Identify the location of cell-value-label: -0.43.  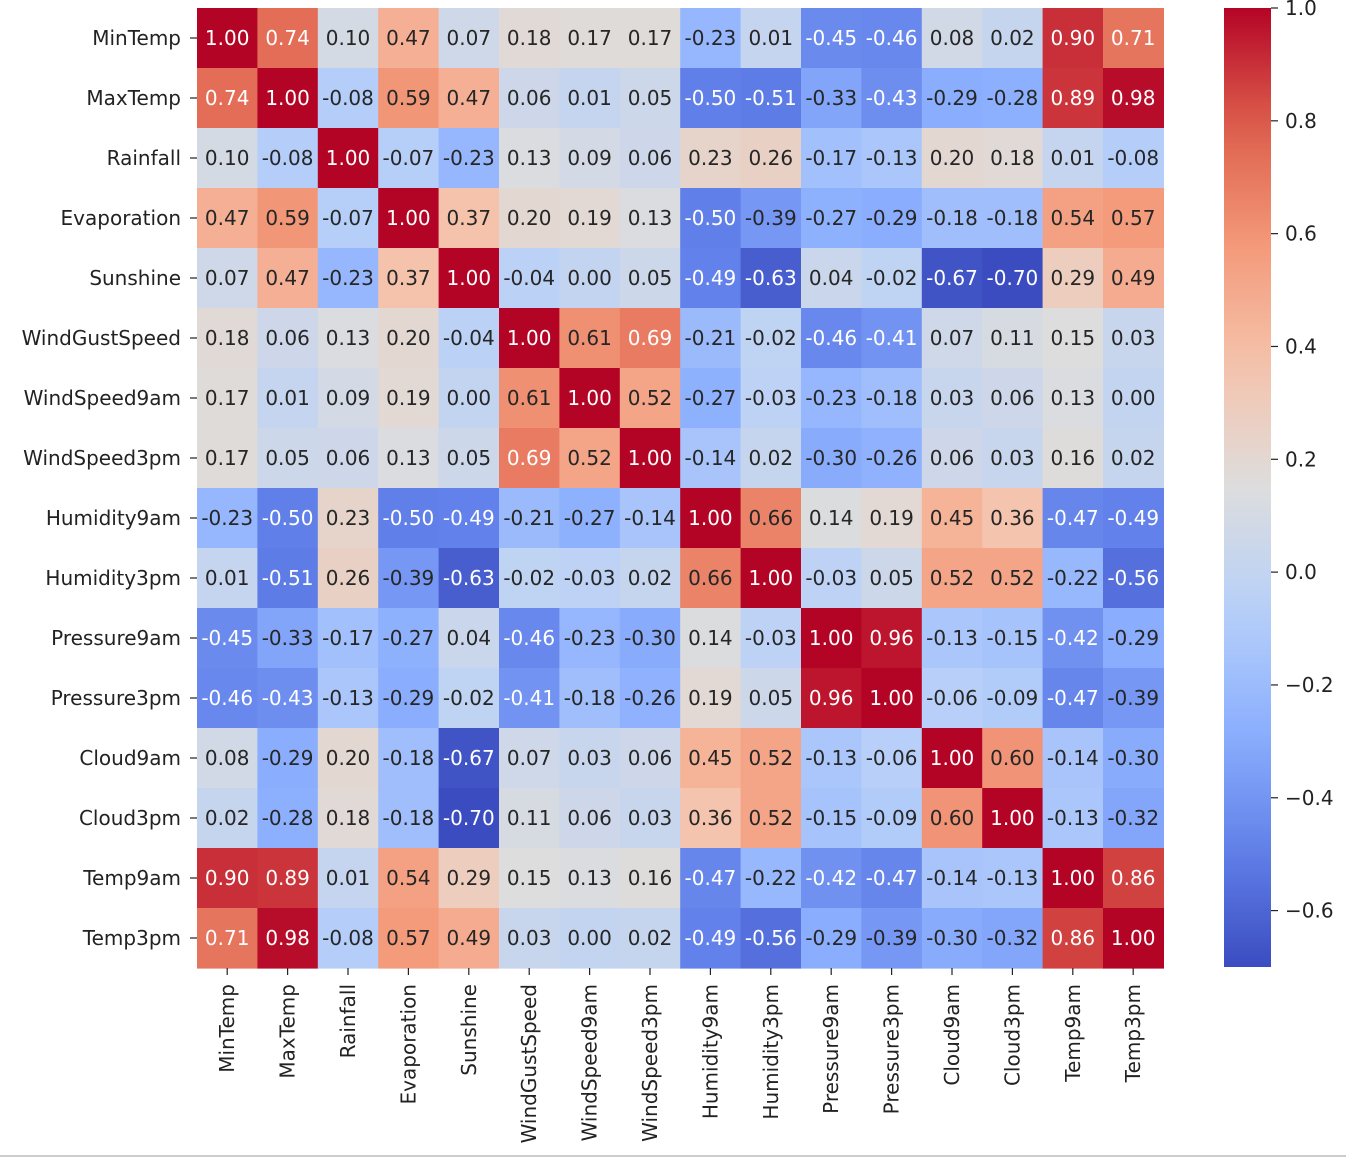
(892, 98).